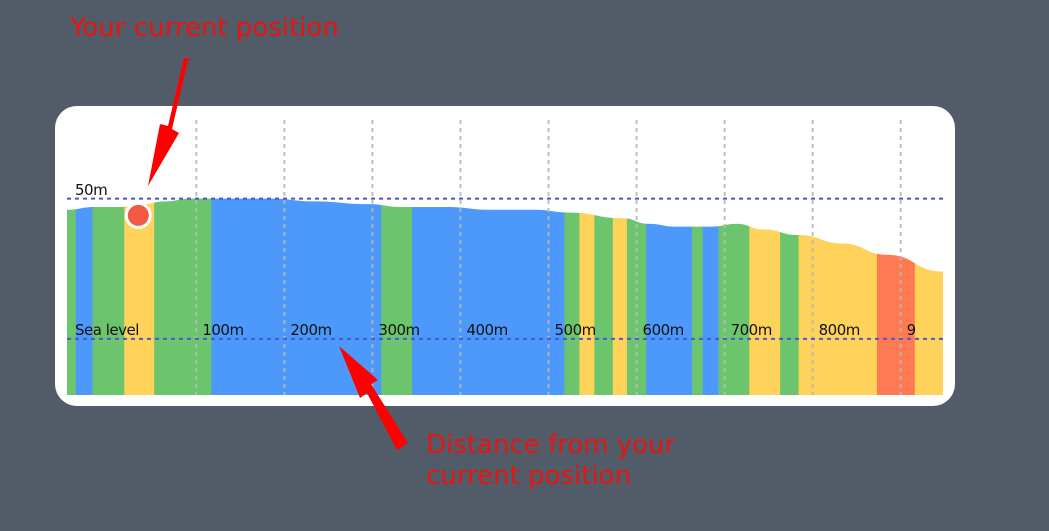  What do you see at coordinates (663, 329) in the screenshot?
I see `distance-tick-label: 600m` at bounding box center [663, 329].